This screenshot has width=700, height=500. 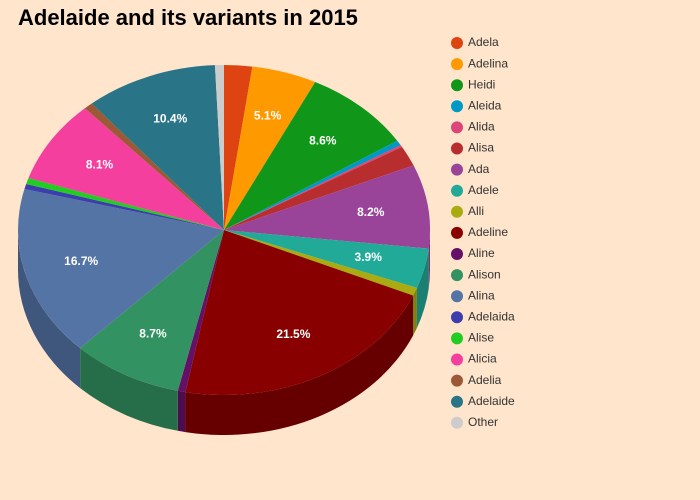 I want to click on data-label: 5.1%, so click(x=268, y=116).